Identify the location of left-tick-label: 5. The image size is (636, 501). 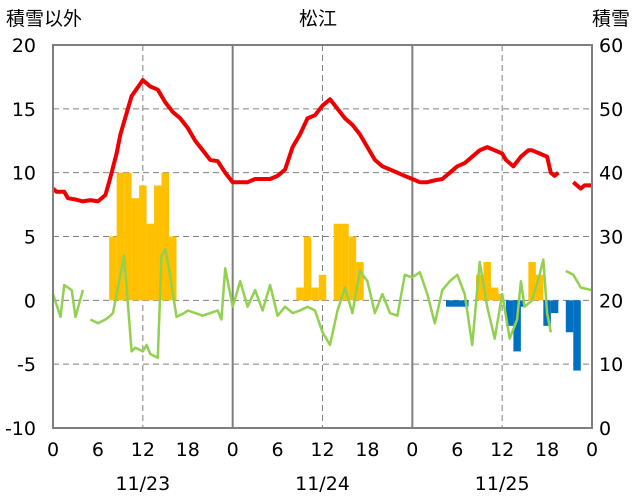
(30, 238).